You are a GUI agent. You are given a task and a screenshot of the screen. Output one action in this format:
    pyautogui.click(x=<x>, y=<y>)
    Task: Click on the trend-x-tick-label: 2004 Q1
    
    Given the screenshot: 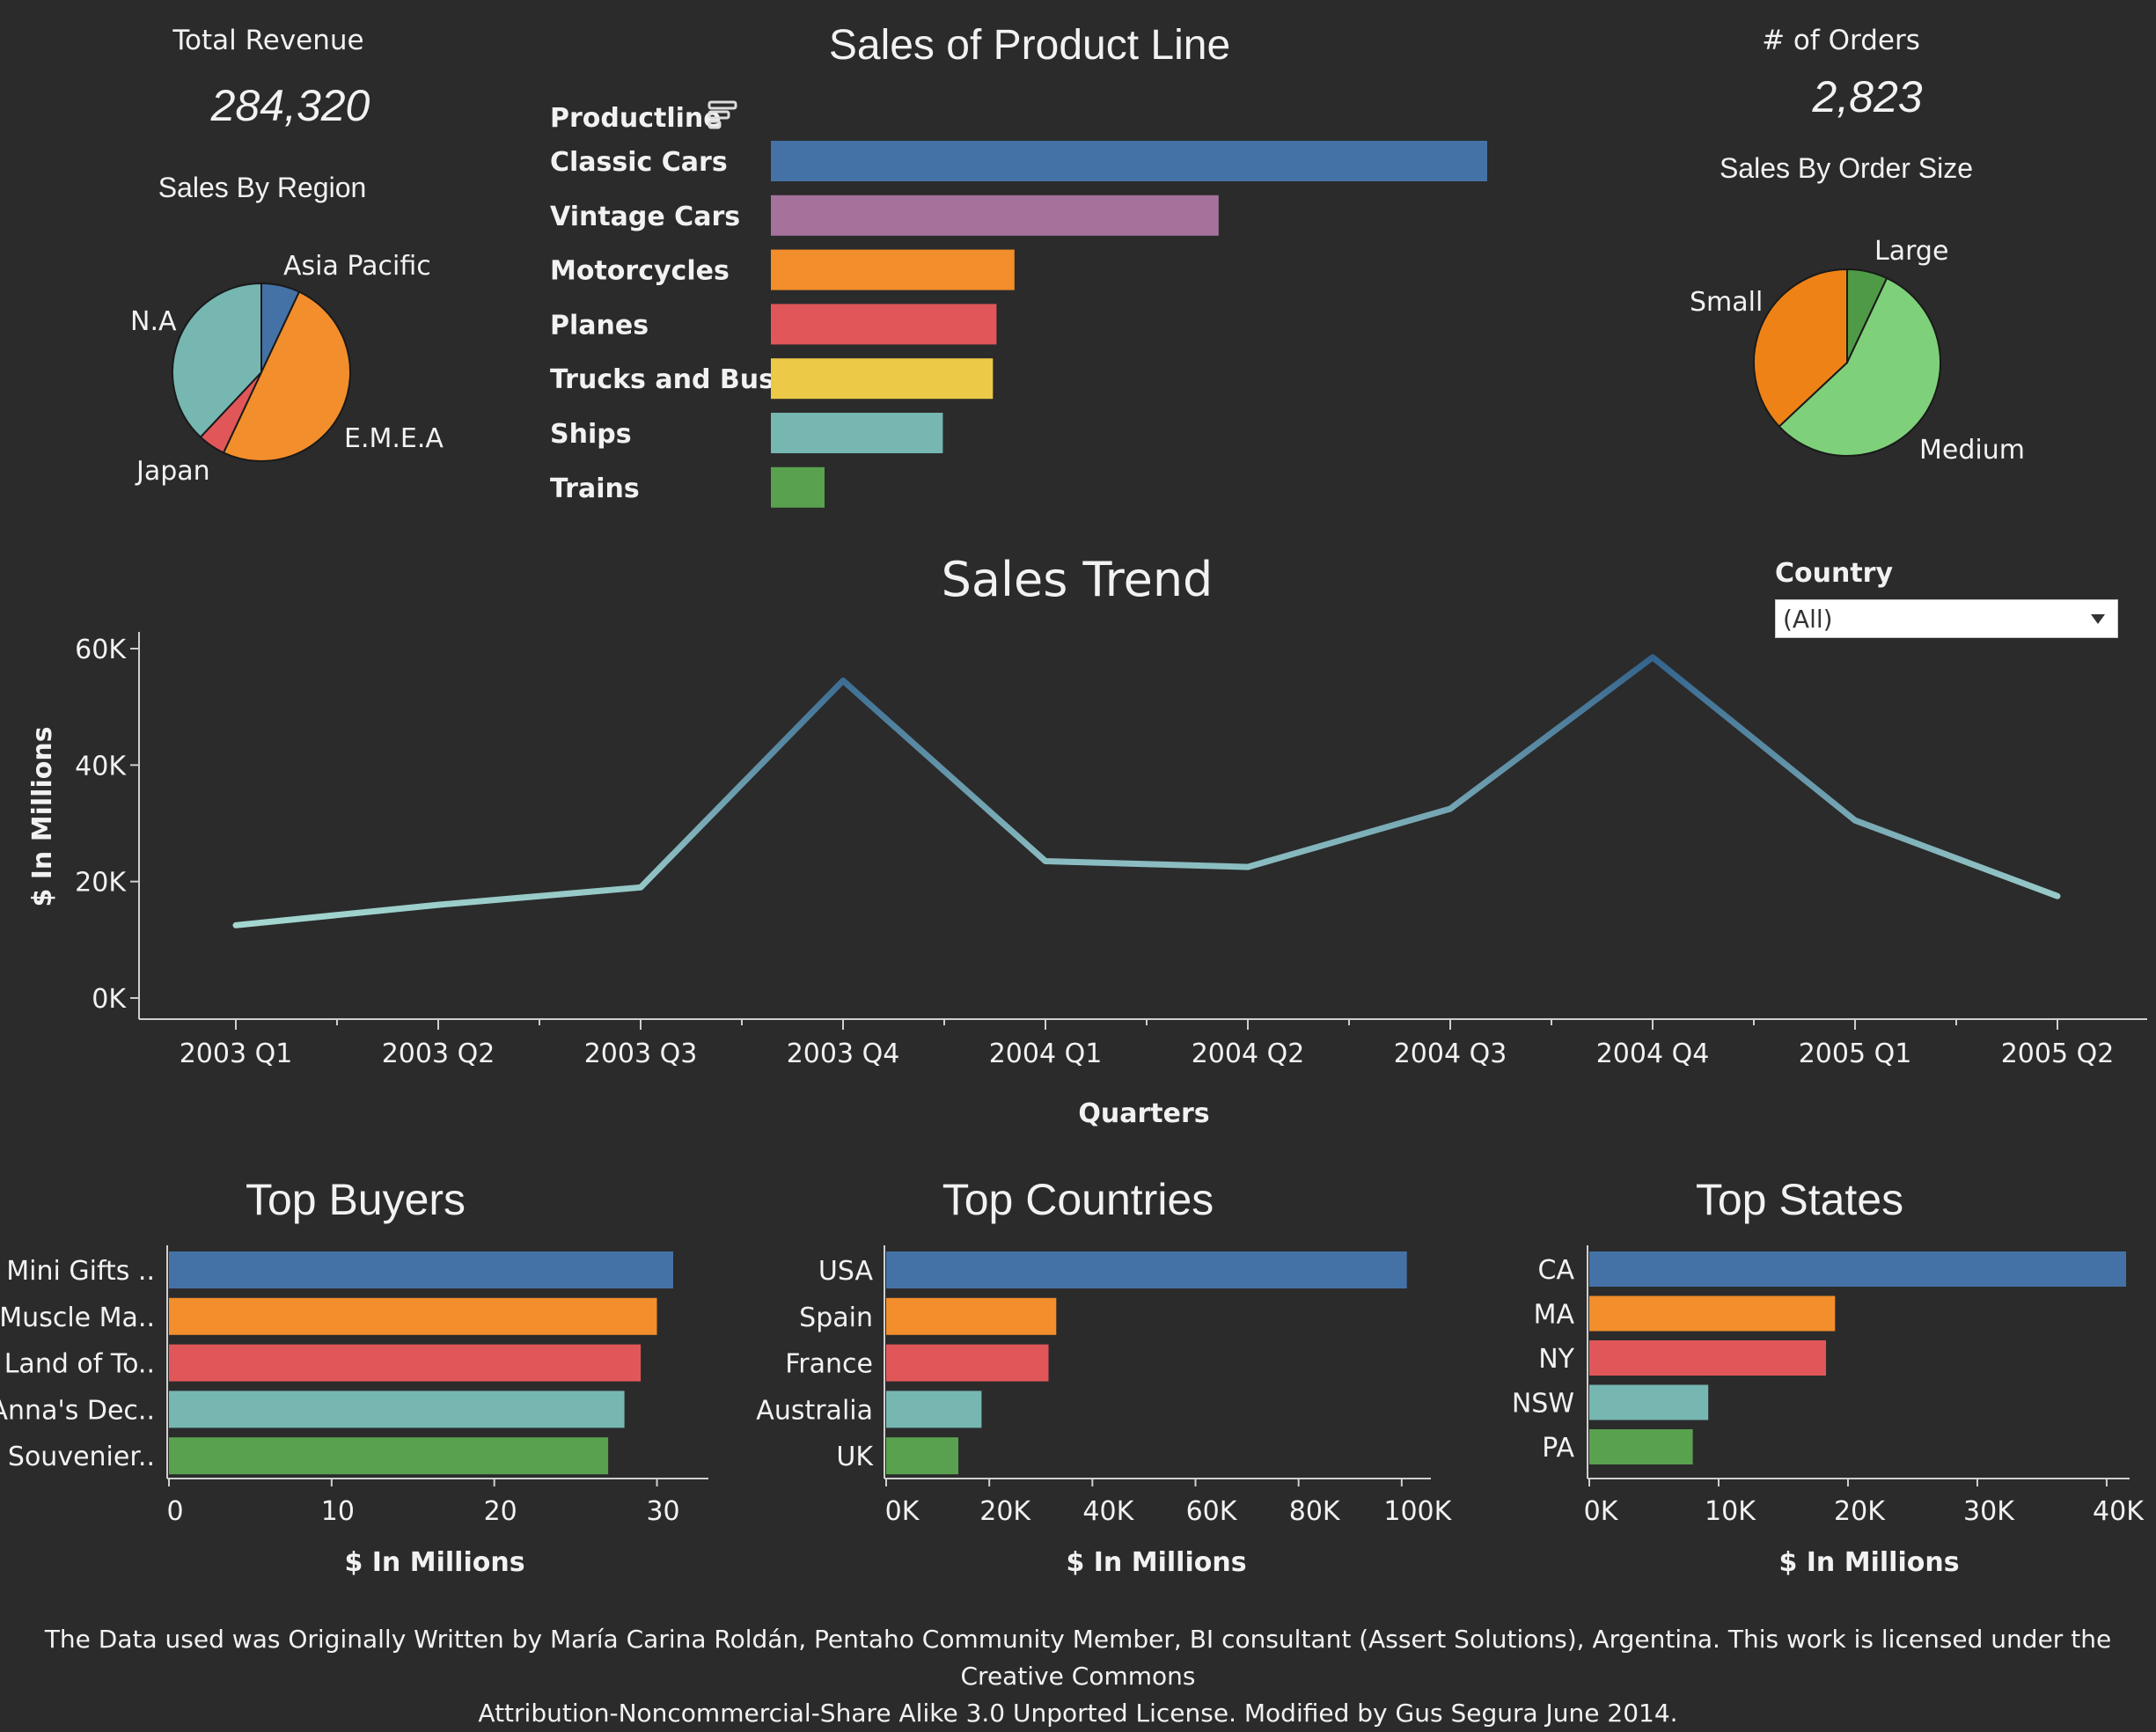 What is the action you would take?
    pyautogui.click(x=1046, y=1053)
    